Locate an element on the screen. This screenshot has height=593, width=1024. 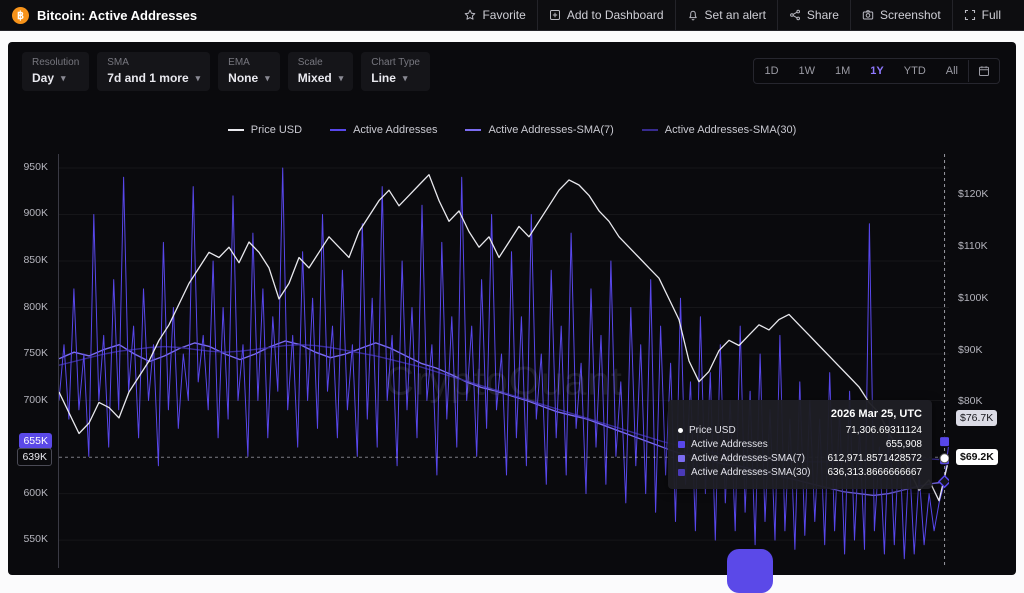
y-axis-tick-label: 900K is located at coordinates (35, 213).